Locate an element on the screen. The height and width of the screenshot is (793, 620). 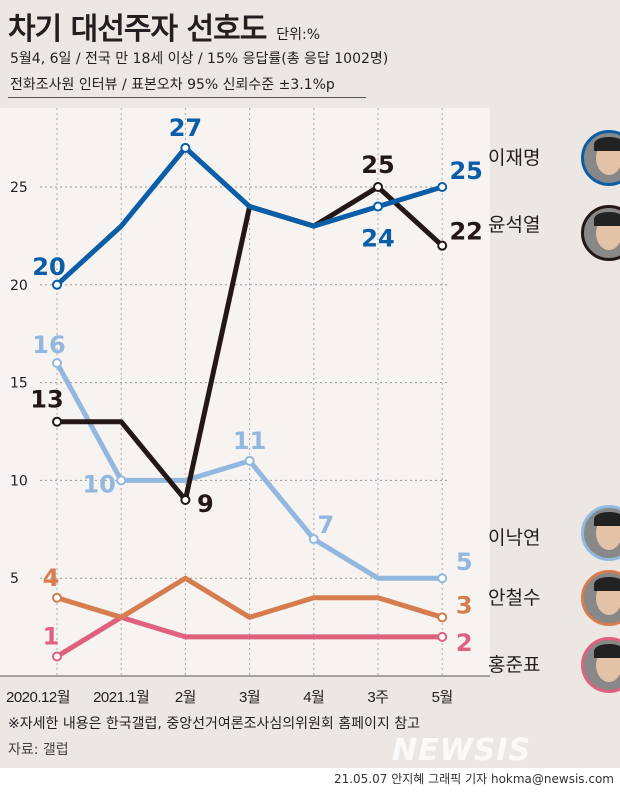
data-label: 1 is located at coordinates (51, 636).